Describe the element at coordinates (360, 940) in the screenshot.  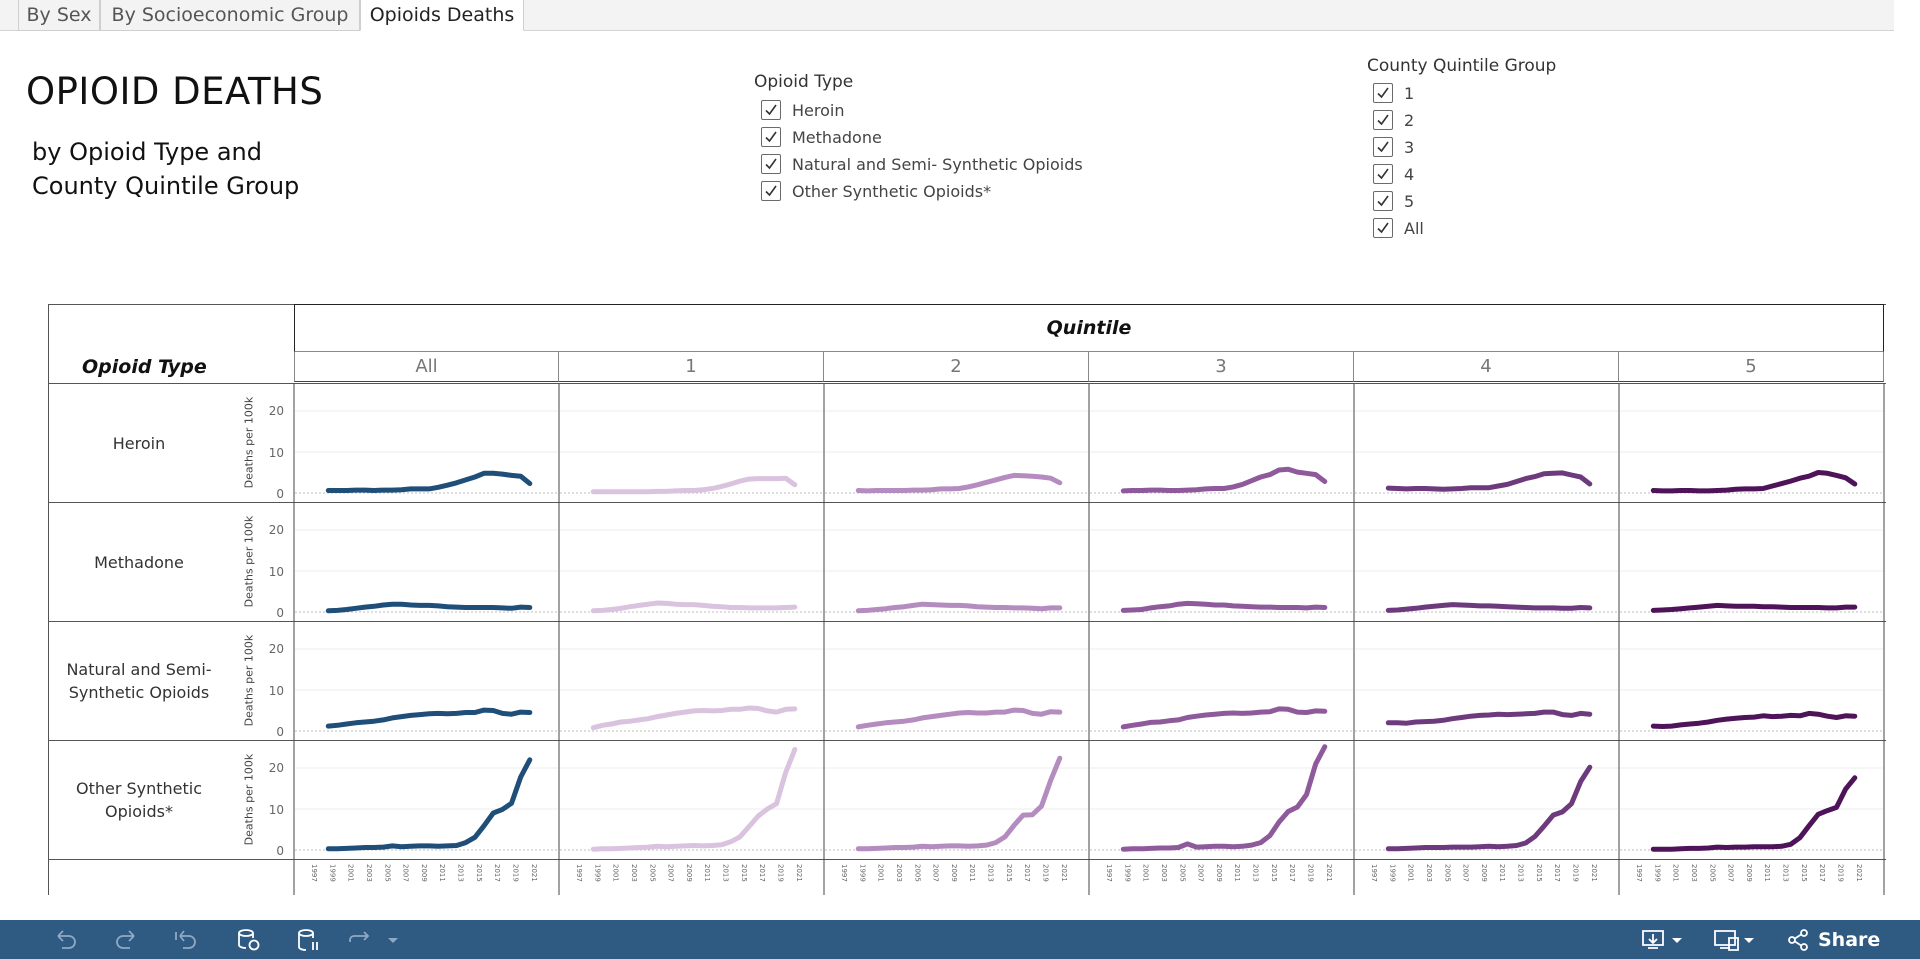
I see `forward-icon` at that location.